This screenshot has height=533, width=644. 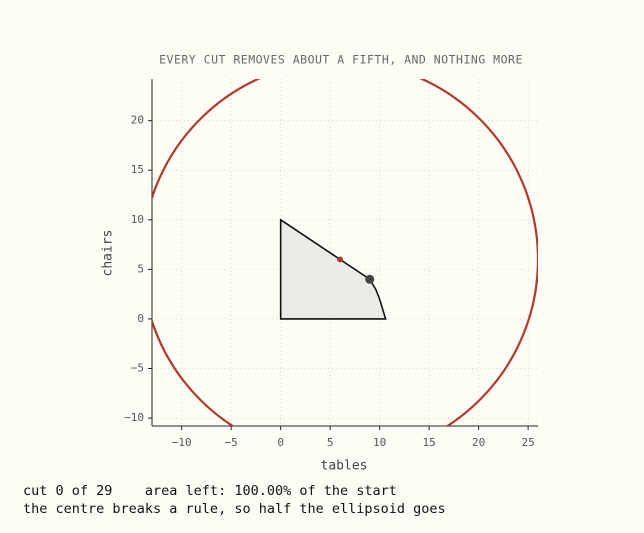 I want to click on y-axis-label: chairs, so click(x=108, y=253).